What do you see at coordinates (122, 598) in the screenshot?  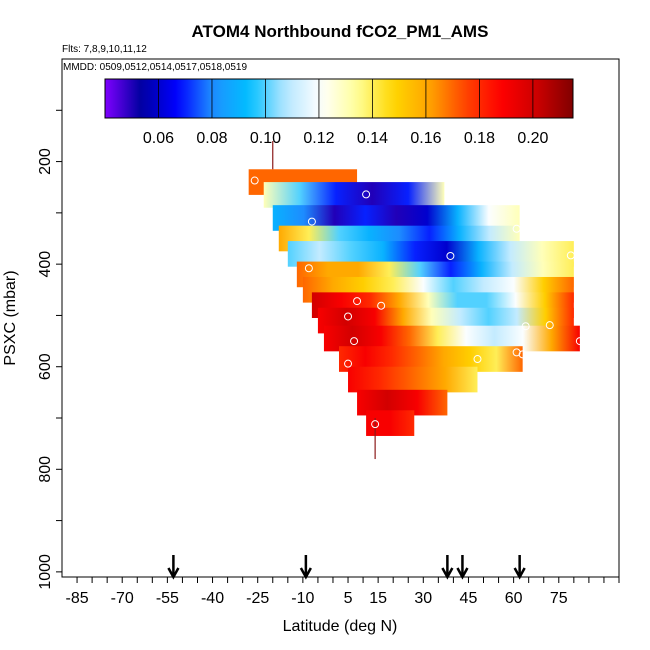 I see `x-tick-label: -70` at bounding box center [122, 598].